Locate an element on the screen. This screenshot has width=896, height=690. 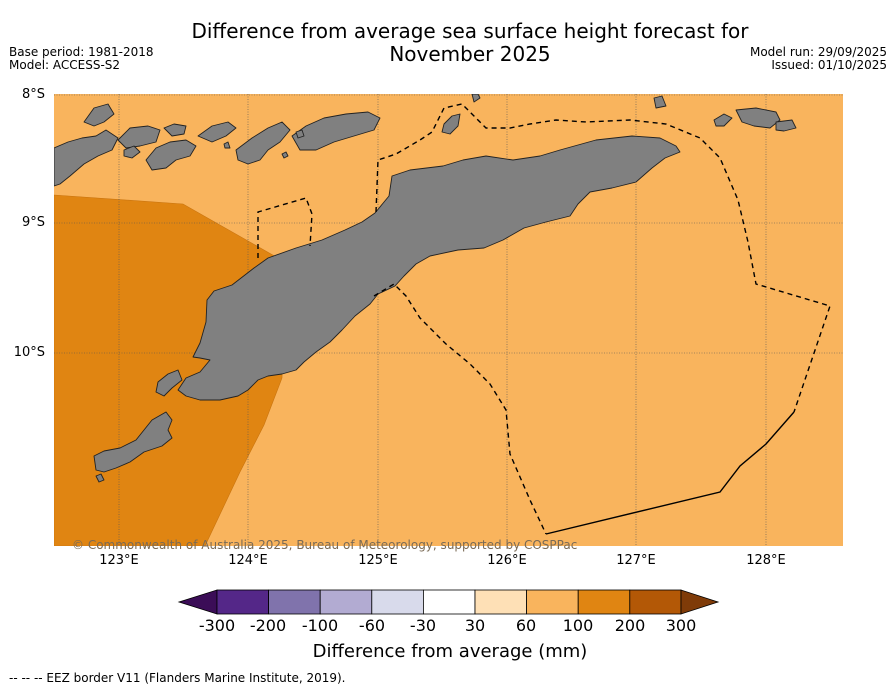
small-island-f is located at coordinates (723, 120).